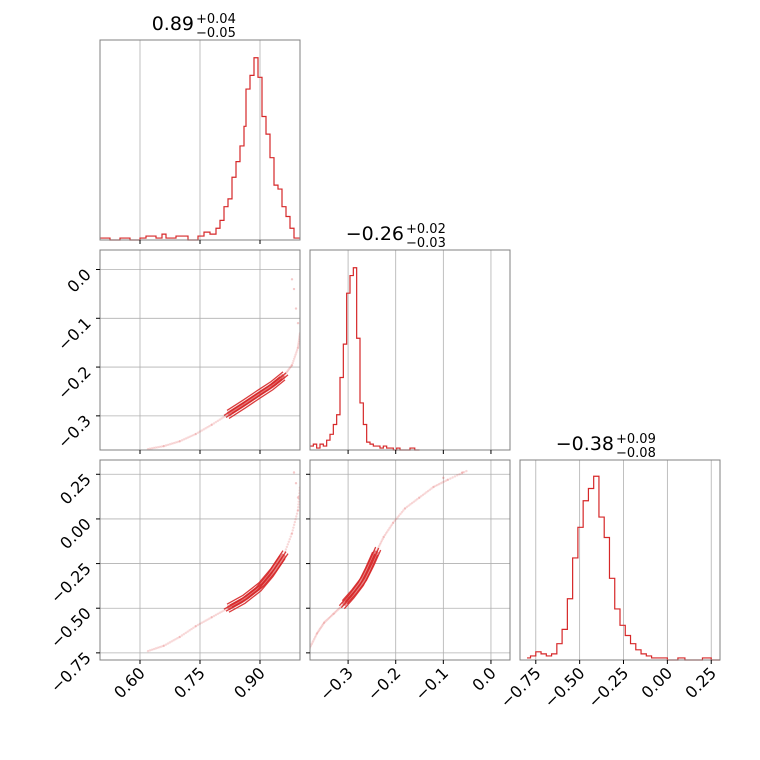 The height and width of the screenshot is (760, 760). Describe the element at coordinates (564, 687) in the screenshot. I see `x-tick-label: −0.50` at that location.